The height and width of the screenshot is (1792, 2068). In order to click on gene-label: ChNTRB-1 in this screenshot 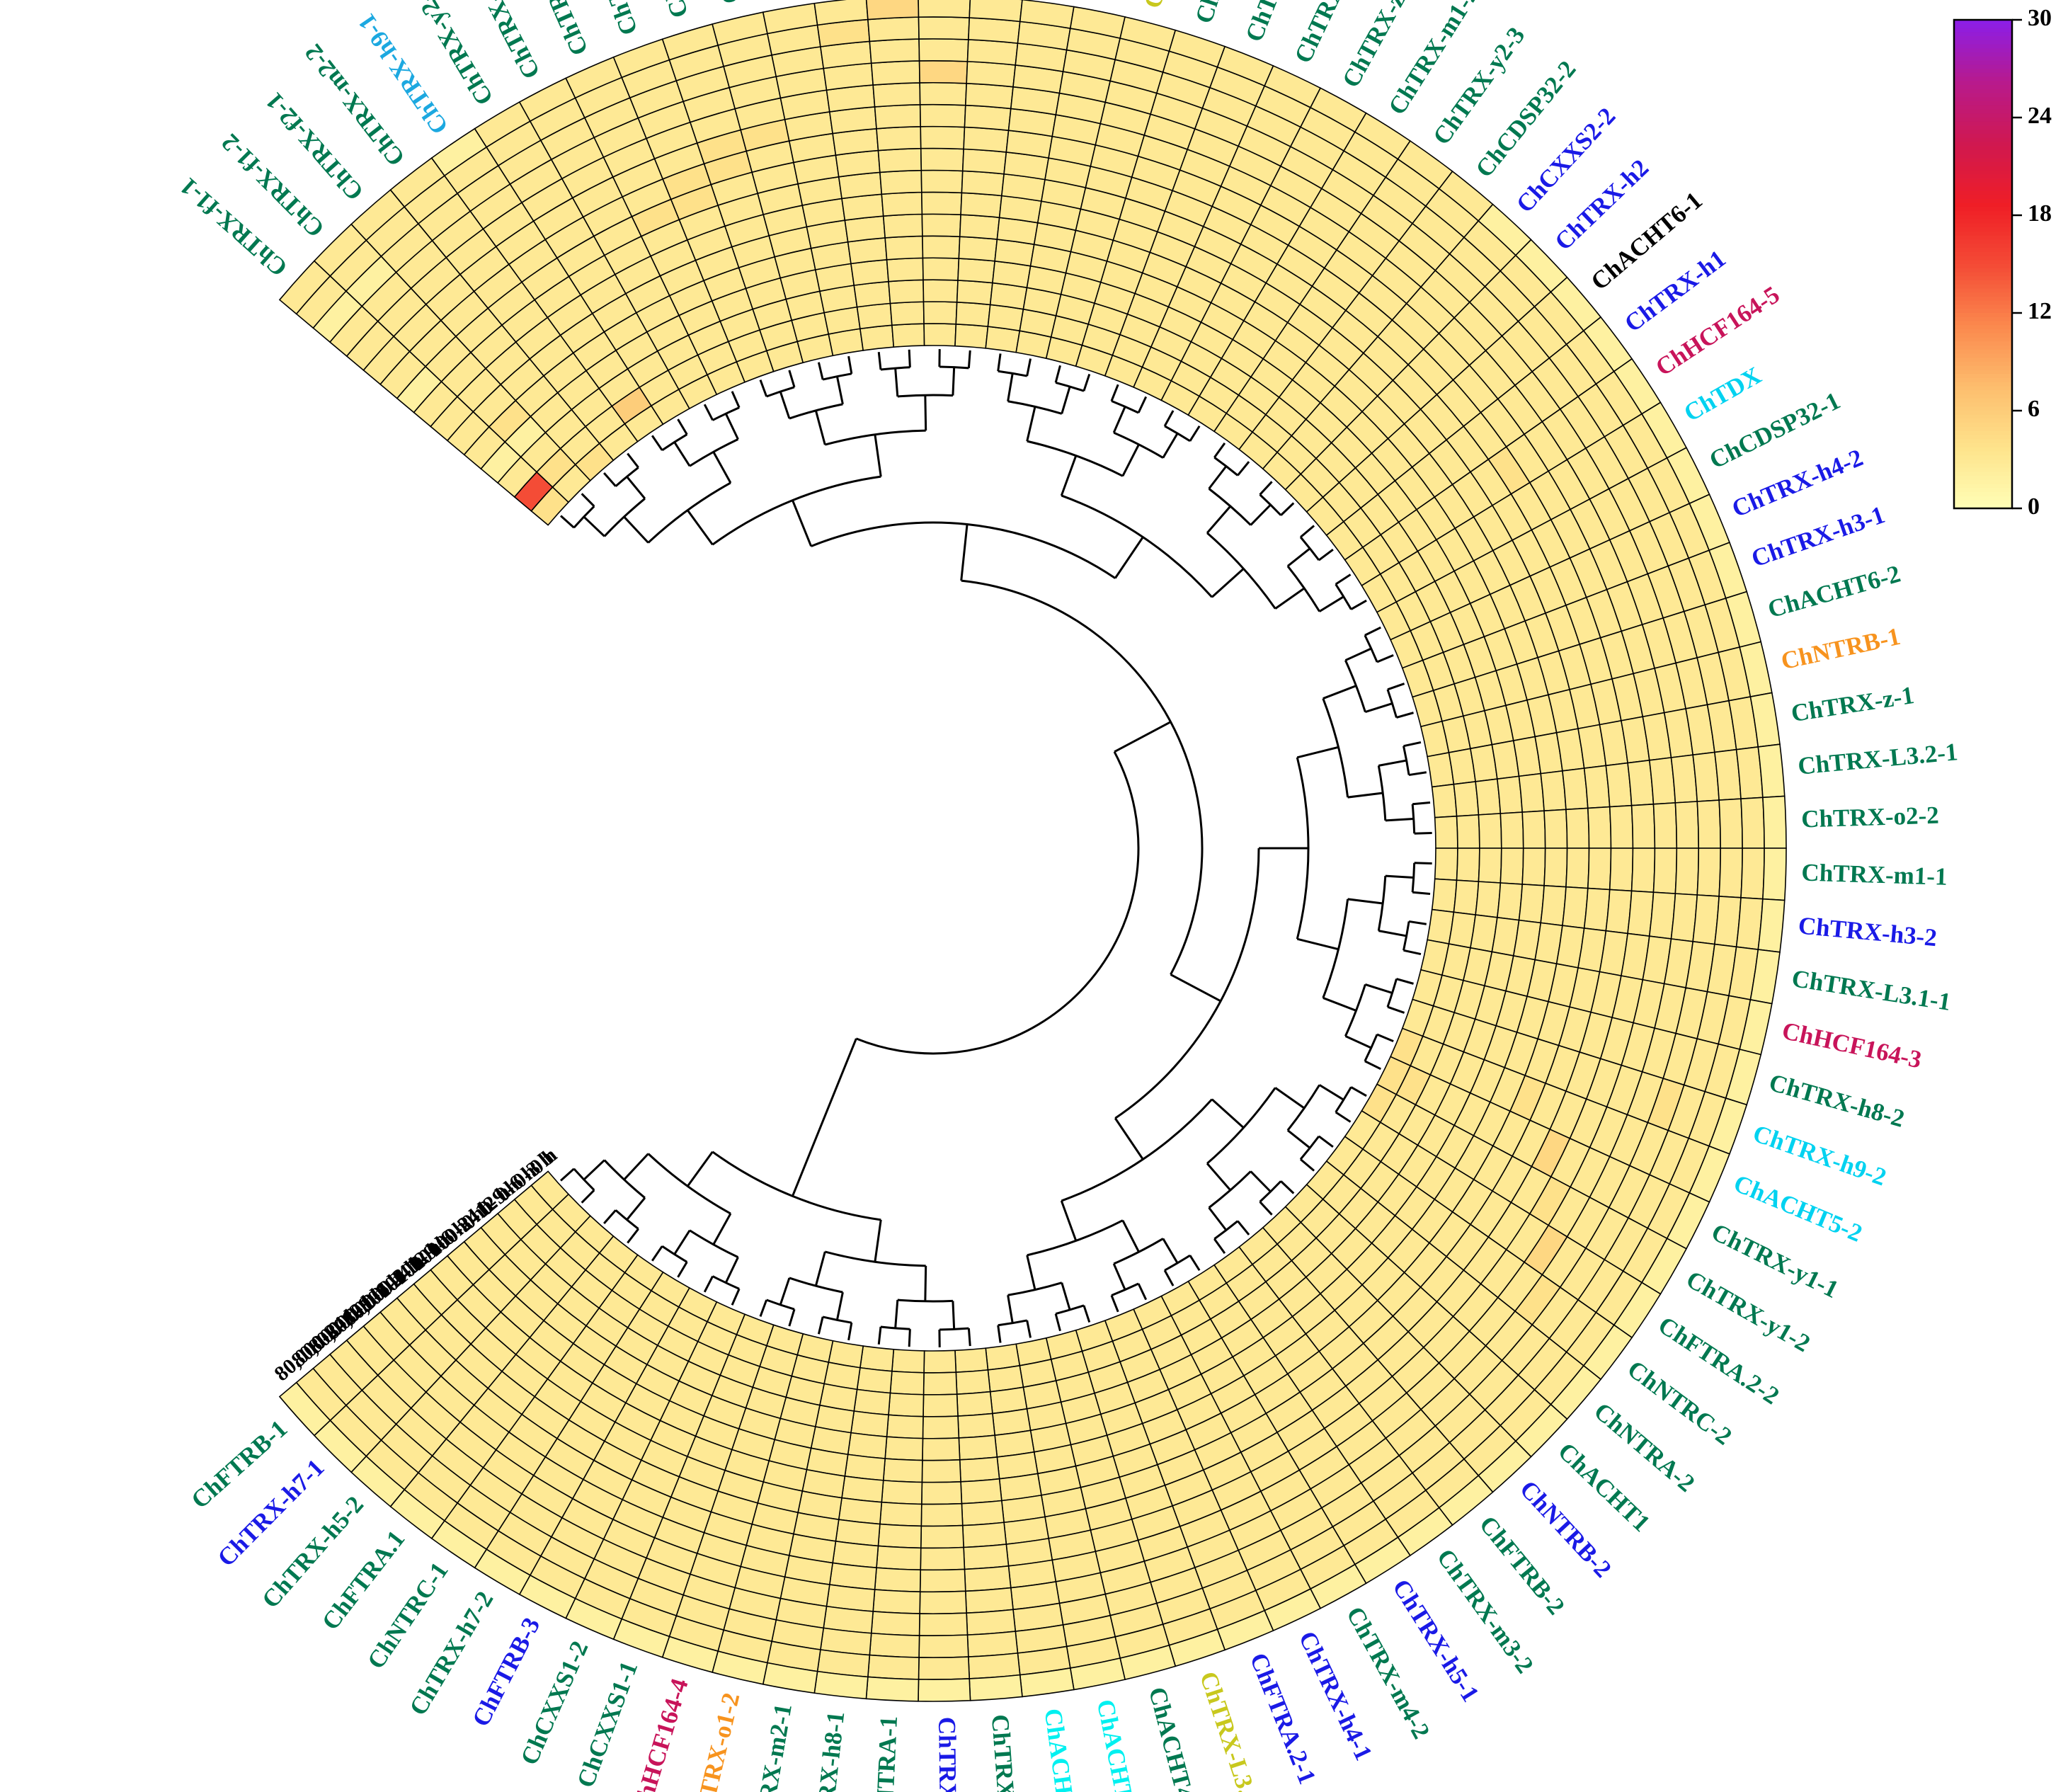, I will do `click(1840, 648)`.